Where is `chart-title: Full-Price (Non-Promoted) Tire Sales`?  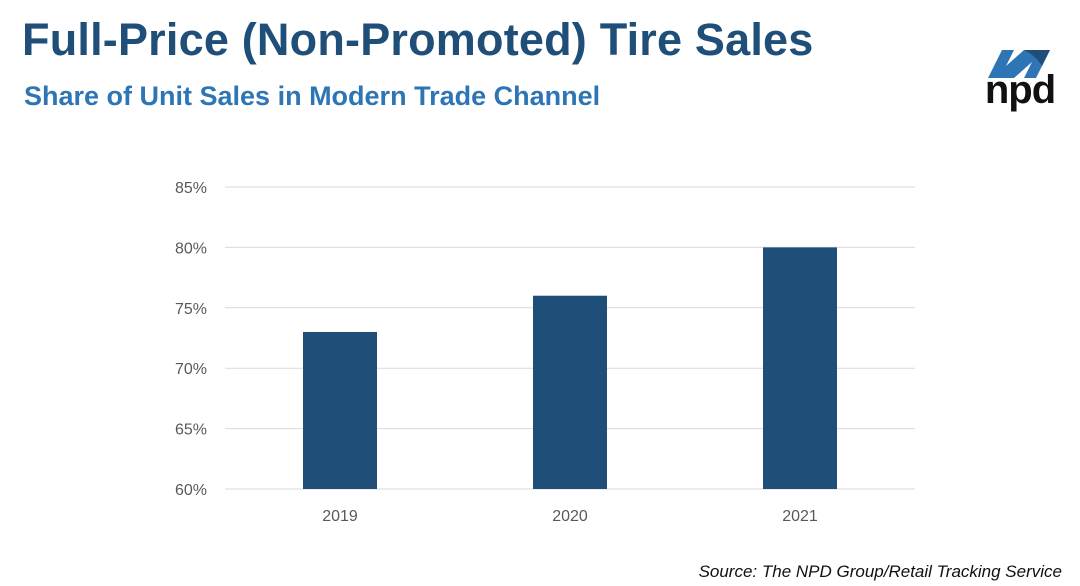
chart-title: Full-Price (Non-Promoted) Tire Sales is located at coordinates (418, 39).